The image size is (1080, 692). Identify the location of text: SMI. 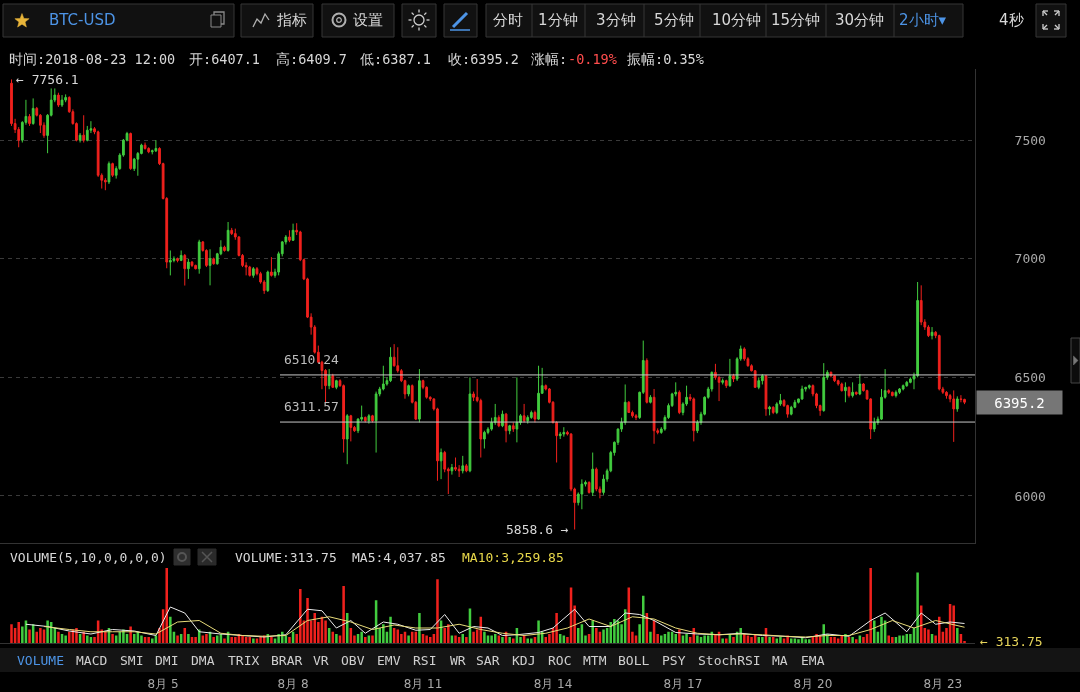
(132, 660).